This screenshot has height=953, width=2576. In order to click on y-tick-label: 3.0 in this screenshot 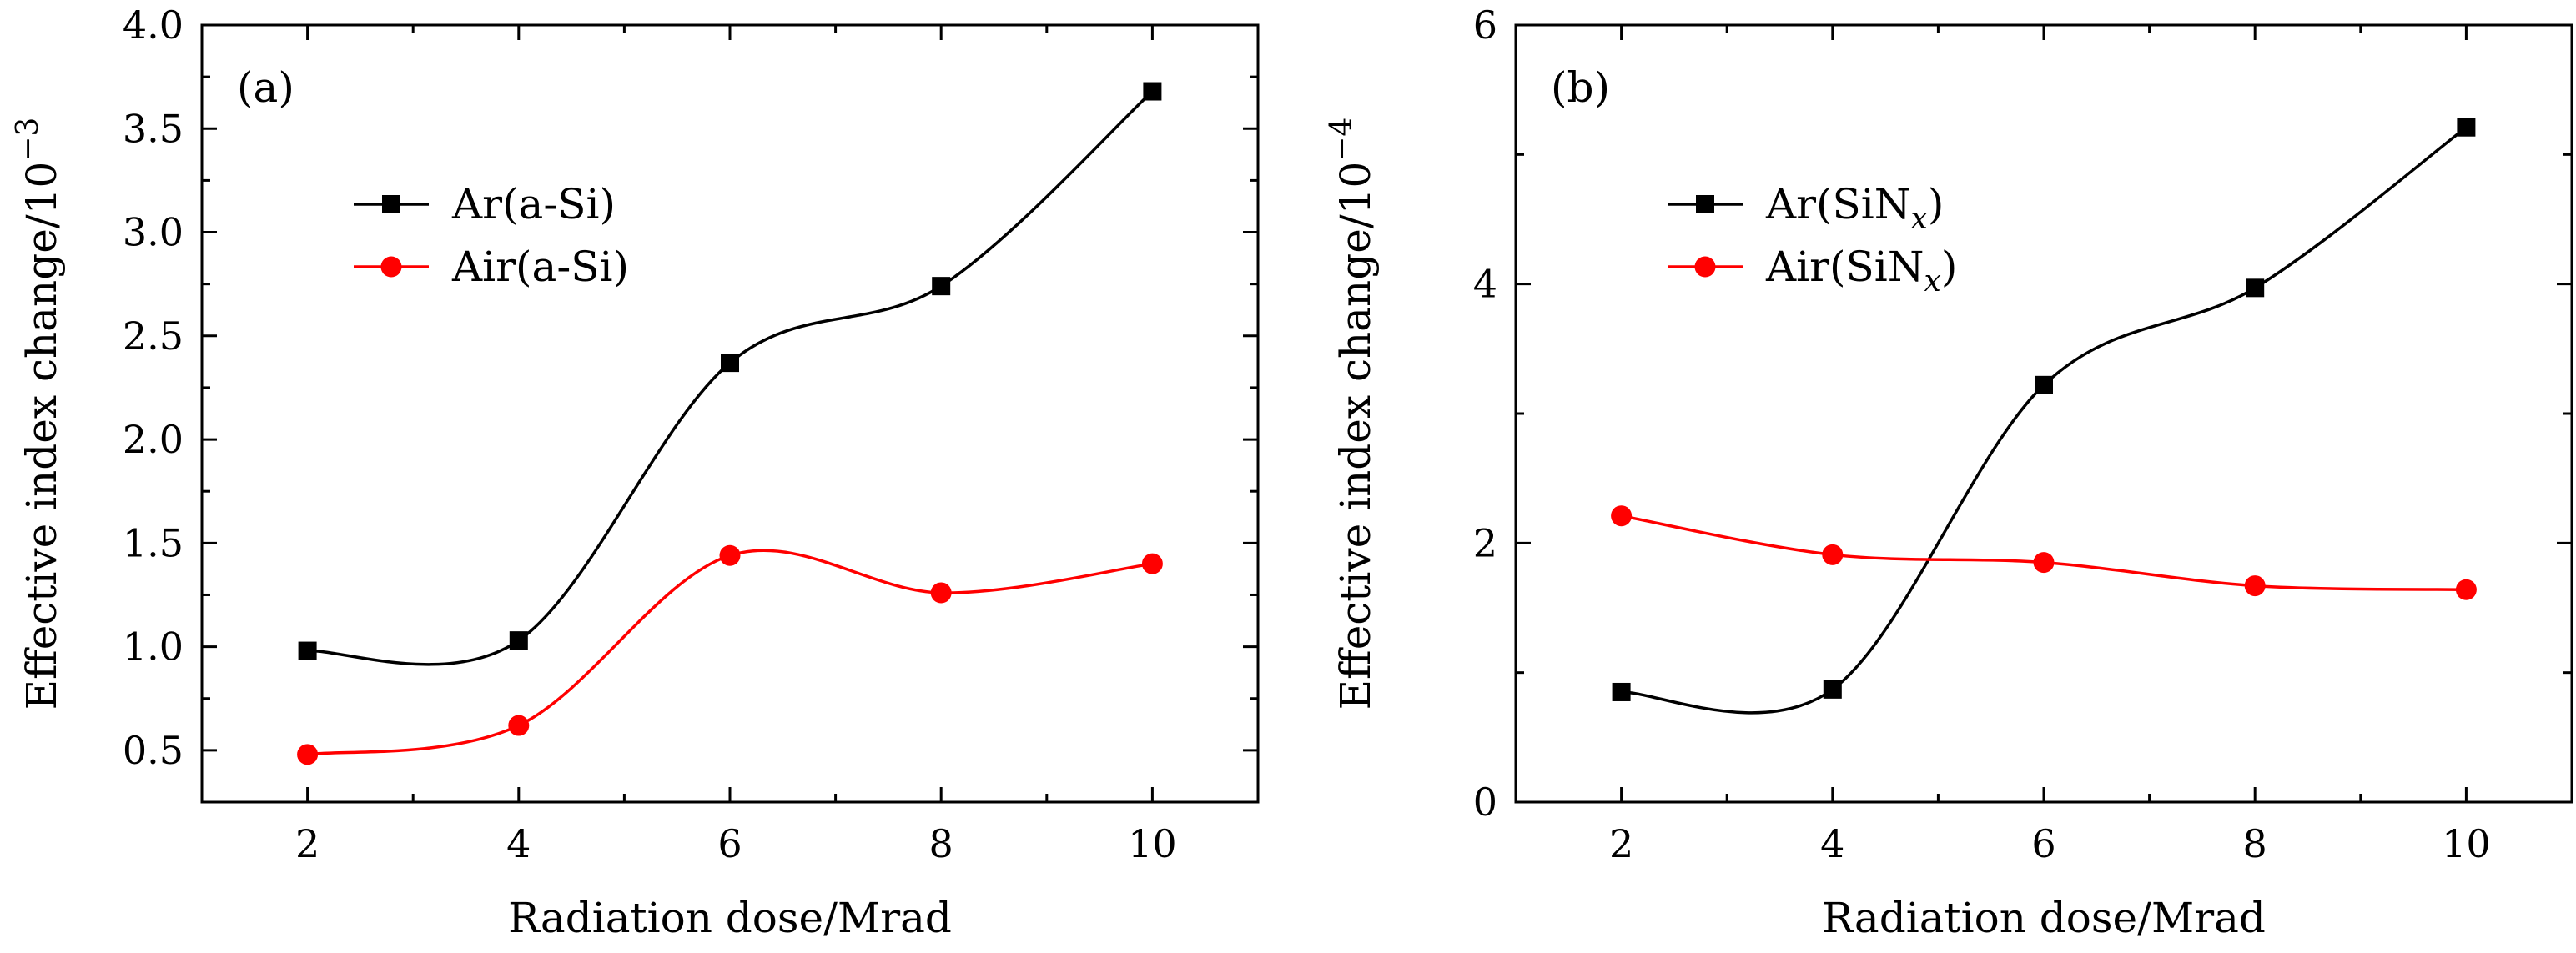, I will do `click(153, 233)`.